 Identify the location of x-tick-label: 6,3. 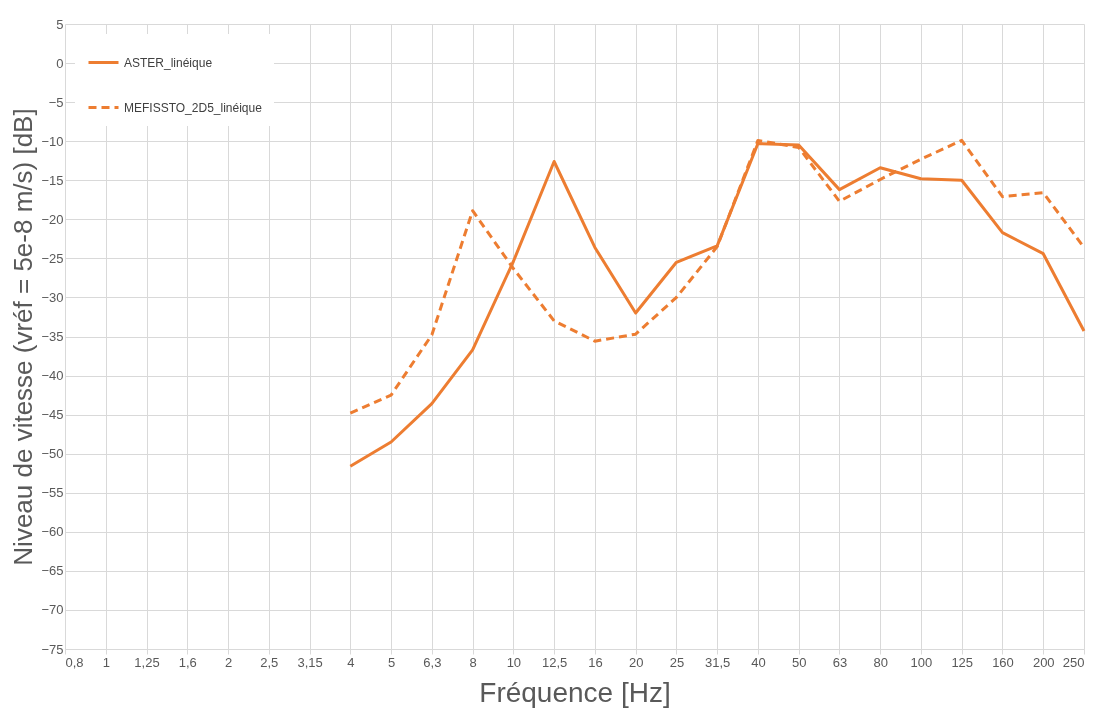
(432, 662).